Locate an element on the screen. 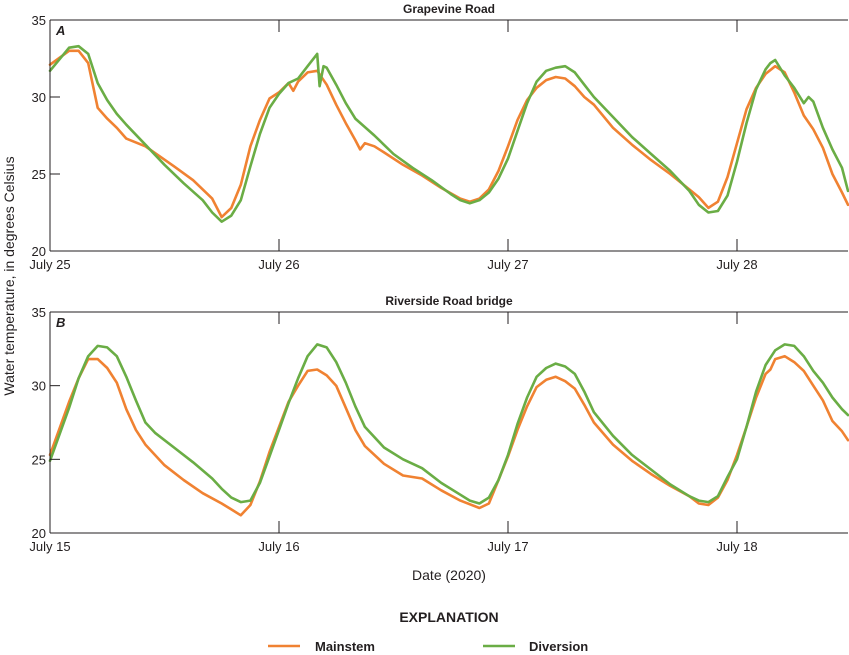  x-axis-label: Date (2020) is located at coordinates (449, 575).